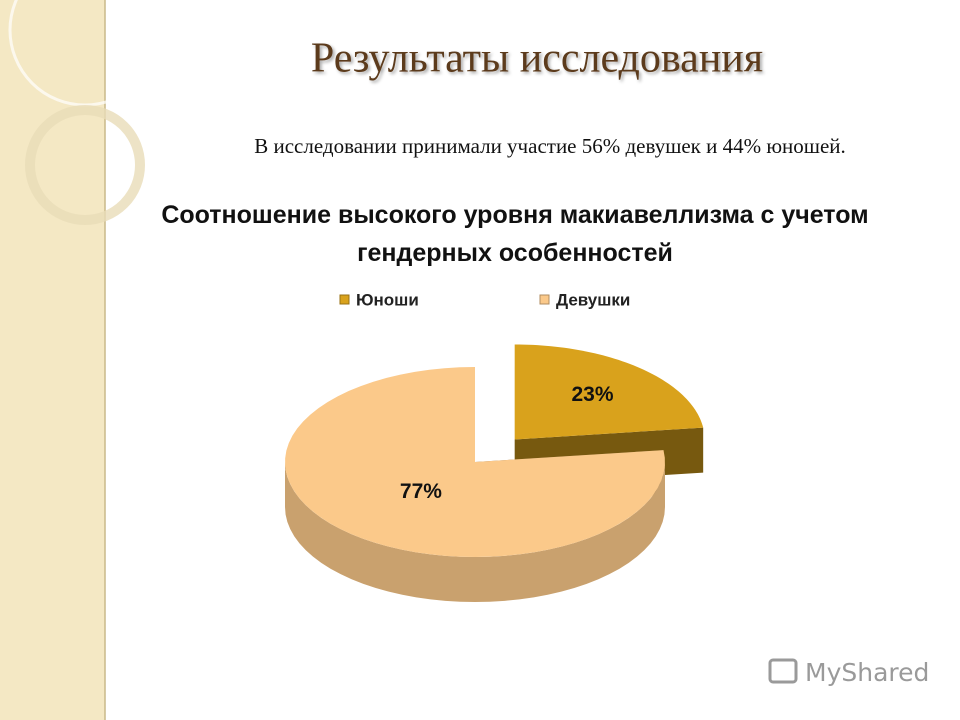 The image size is (960, 720). What do you see at coordinates (387, 299) in the screenshot?
I see `legend-label: Юноши` at bounding box center [387, 299].